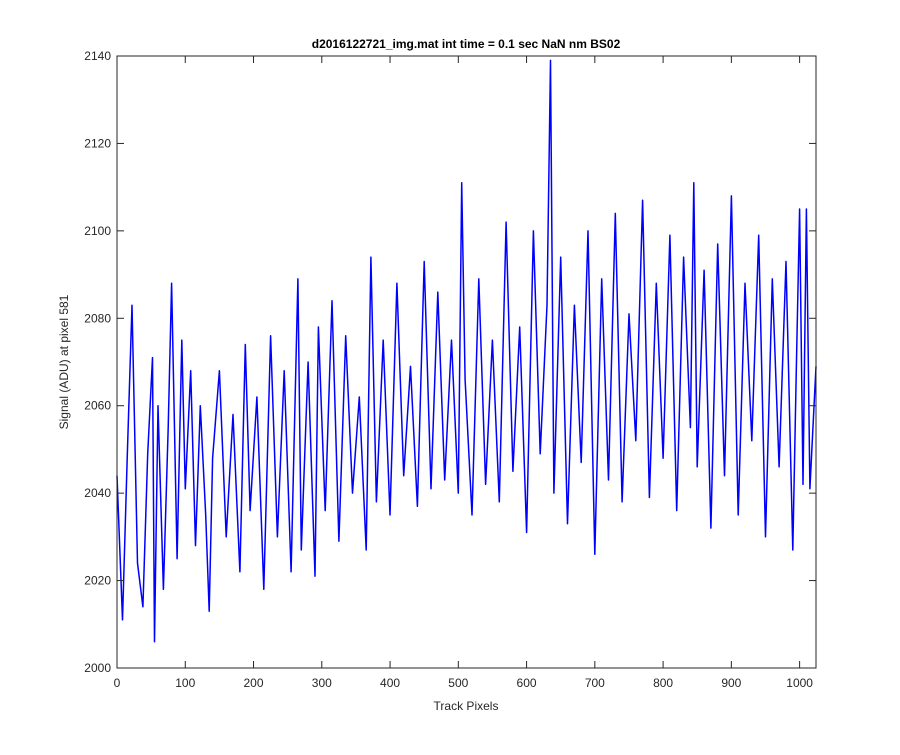  I want to click on y-tick-label: 2040, so click(97, 493).